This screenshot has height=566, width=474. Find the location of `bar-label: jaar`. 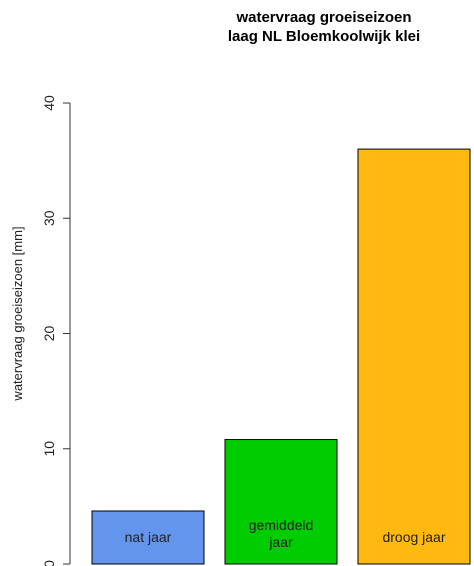

bar-label: jaar is located at coordinates (280, 542).